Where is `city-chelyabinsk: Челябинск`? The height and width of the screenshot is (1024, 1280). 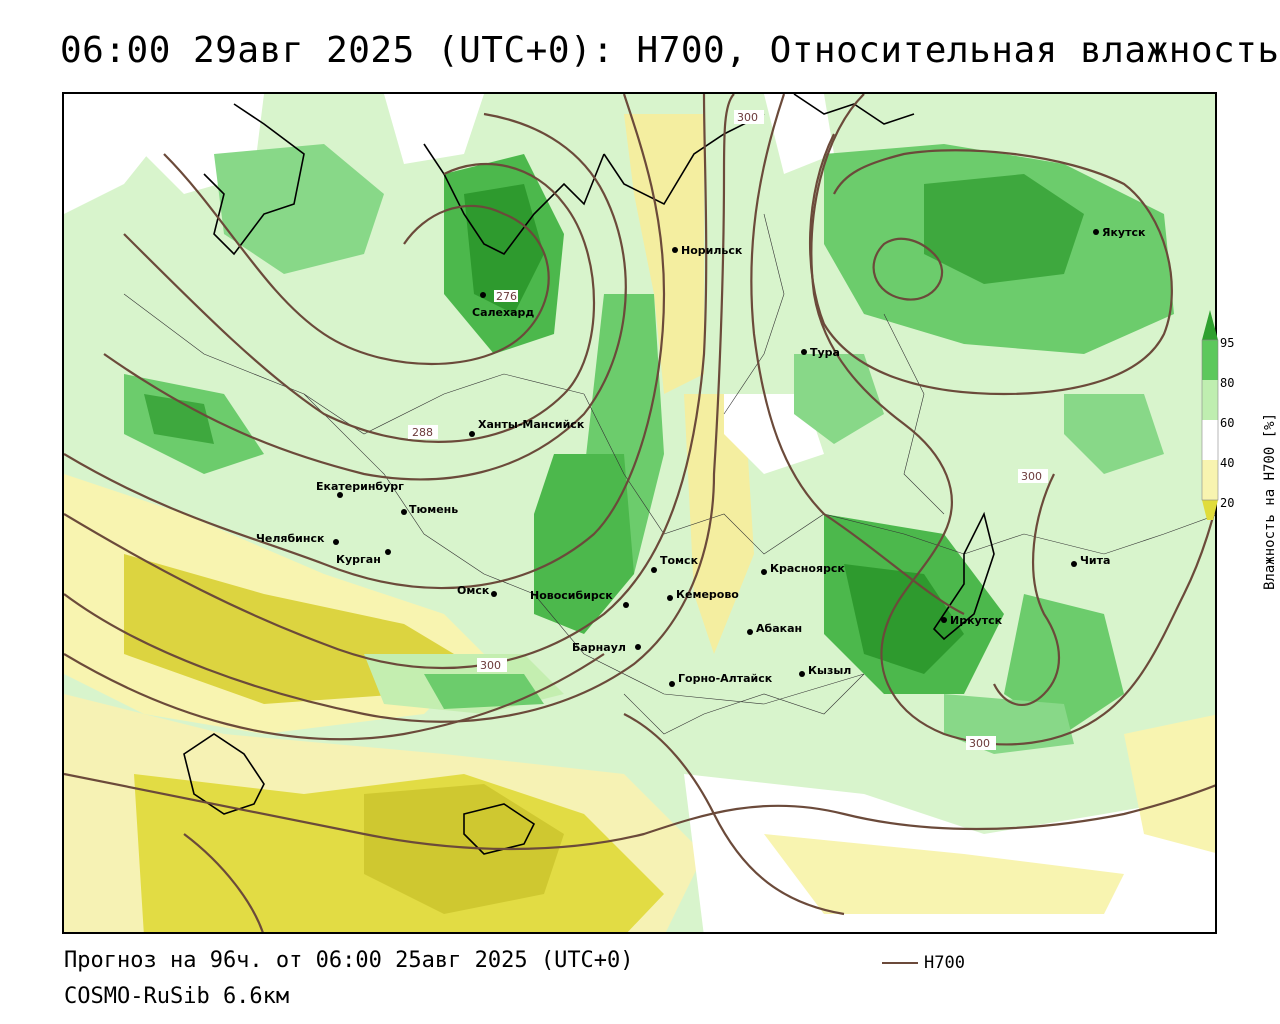 city-chelyabinsk: Челябинск is located at coordinates (297, 538).